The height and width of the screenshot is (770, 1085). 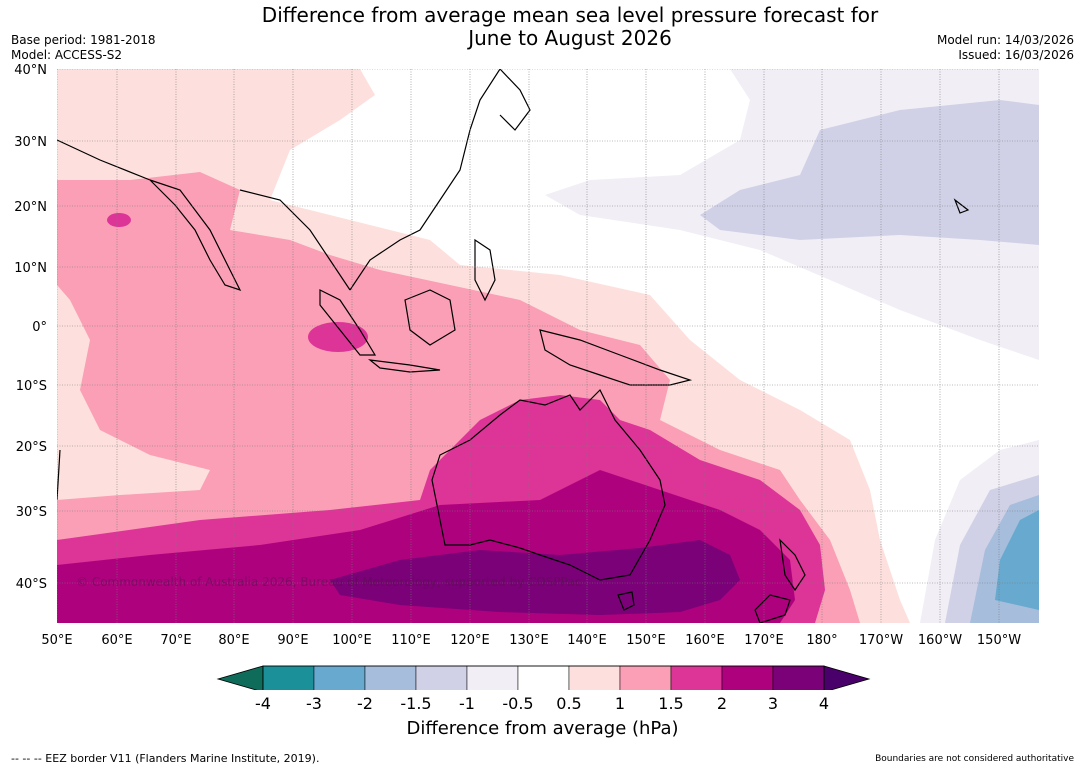 What do you see at coordinates (30, 207) in the screenshot?
I see `lat-label: 20°N` at bounding box center [30, 207].